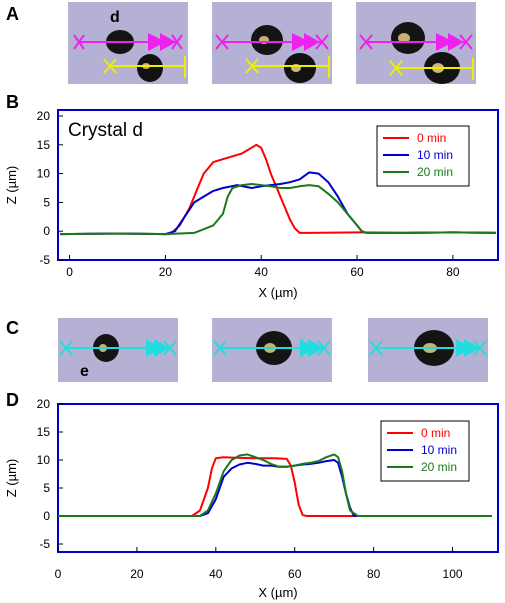 The height and width of the screenshot is (603, 505). What do you see at coordinates (416, 43) in the screenshot?
I see `micrograph-a3` at bounding box center [416, 43].